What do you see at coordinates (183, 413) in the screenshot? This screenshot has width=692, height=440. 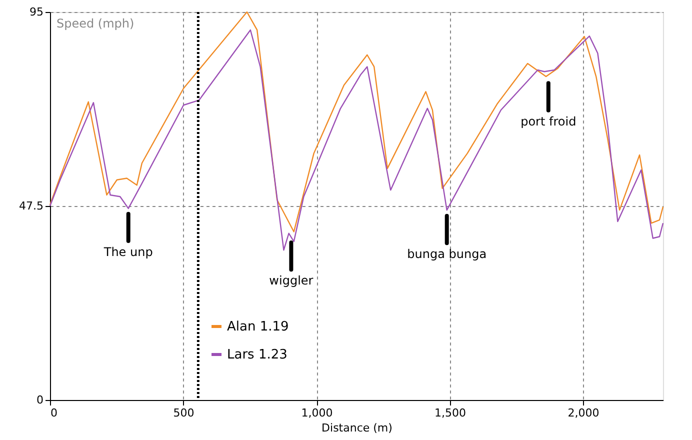 I see `x-tick-label: 500` at bounding box center [183, 413].